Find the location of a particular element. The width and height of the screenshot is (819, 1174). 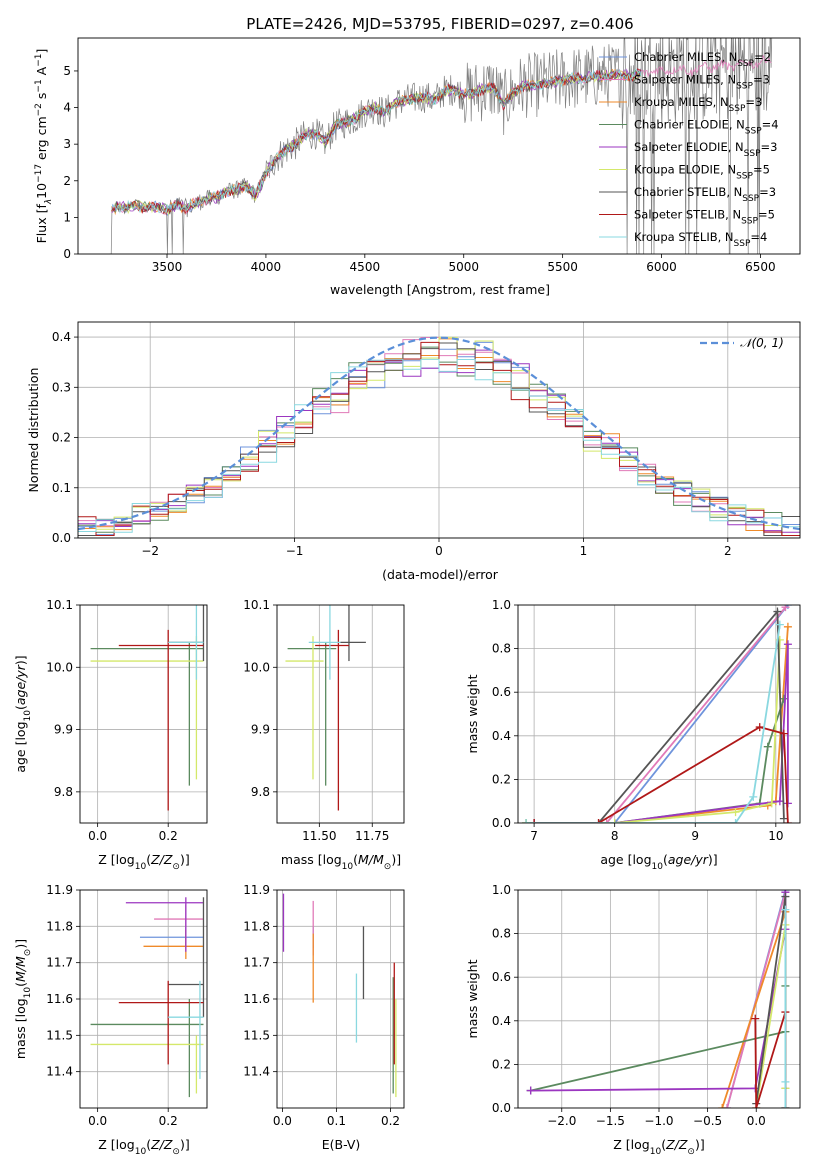

y-tick-label: 0.3 is located at coordinates (61, 387).